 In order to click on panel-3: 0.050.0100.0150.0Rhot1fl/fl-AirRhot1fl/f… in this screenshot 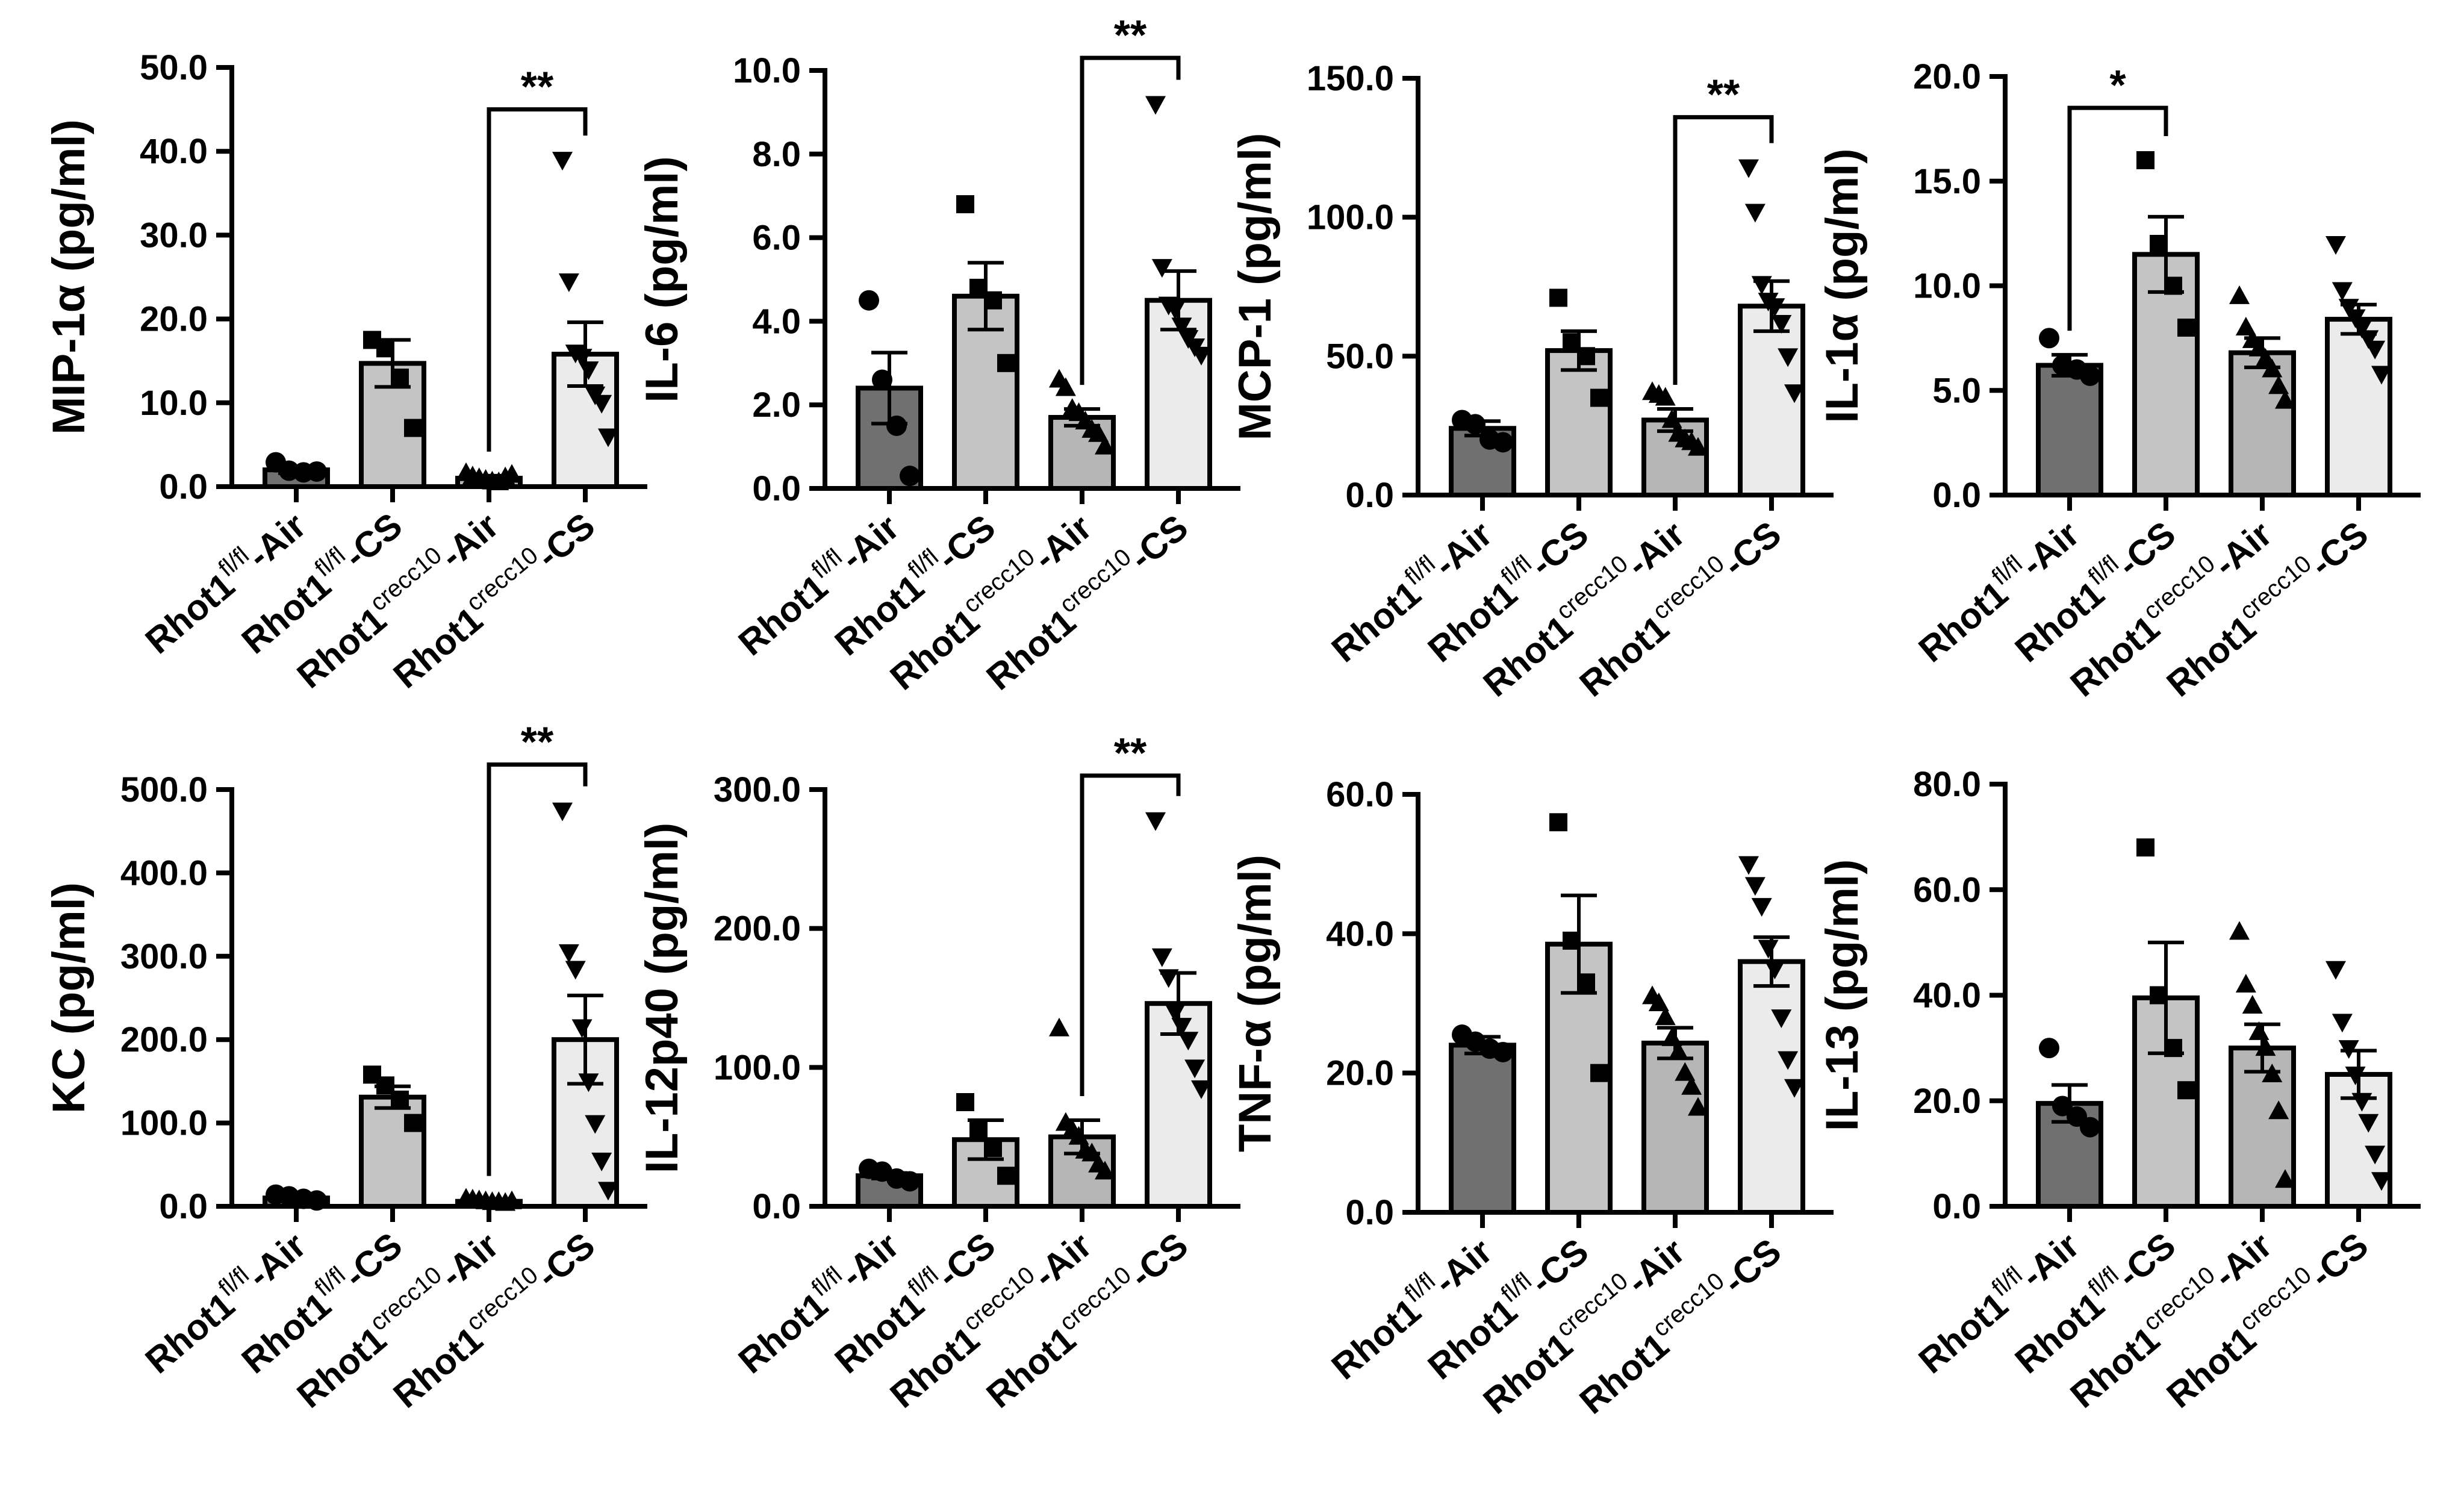, I will do `click(1532, 382)`.